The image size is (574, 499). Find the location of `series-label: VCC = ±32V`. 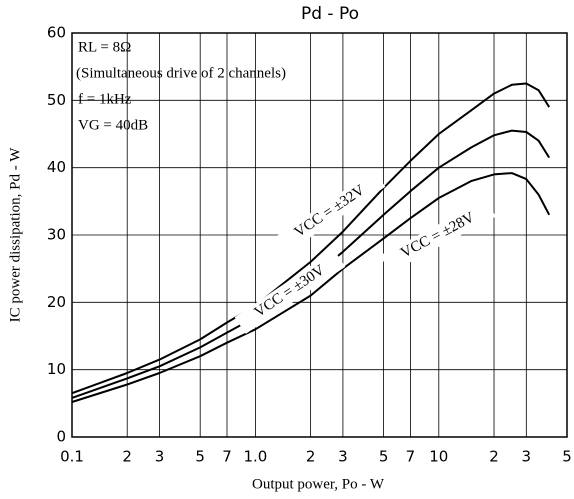

series-label: VCC = ±32V is located at coordinates (330, 211).